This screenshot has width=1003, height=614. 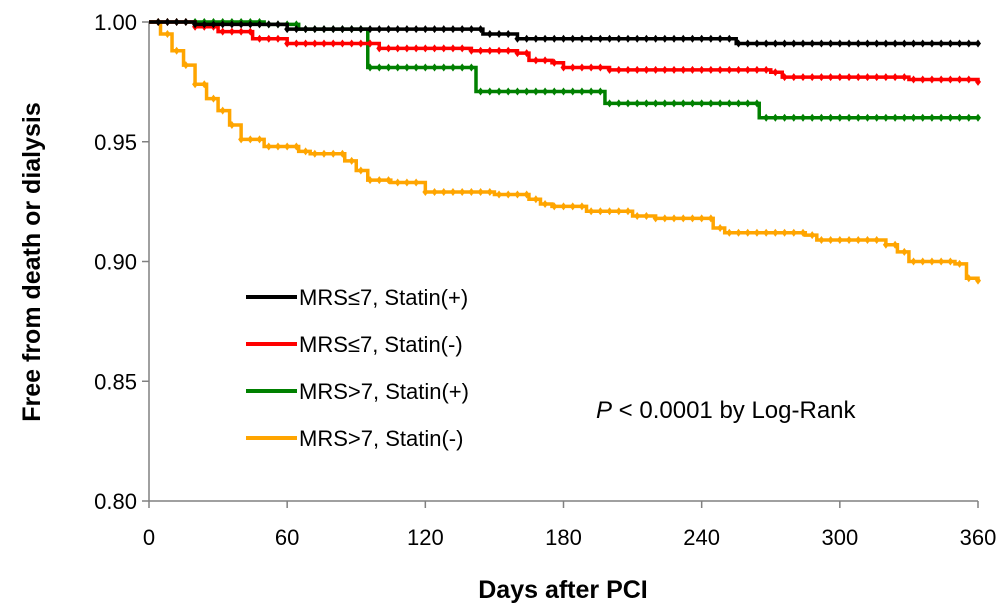 I want to click on legend-label: MRS>7, Statin(+), so click(x=384, y=391).